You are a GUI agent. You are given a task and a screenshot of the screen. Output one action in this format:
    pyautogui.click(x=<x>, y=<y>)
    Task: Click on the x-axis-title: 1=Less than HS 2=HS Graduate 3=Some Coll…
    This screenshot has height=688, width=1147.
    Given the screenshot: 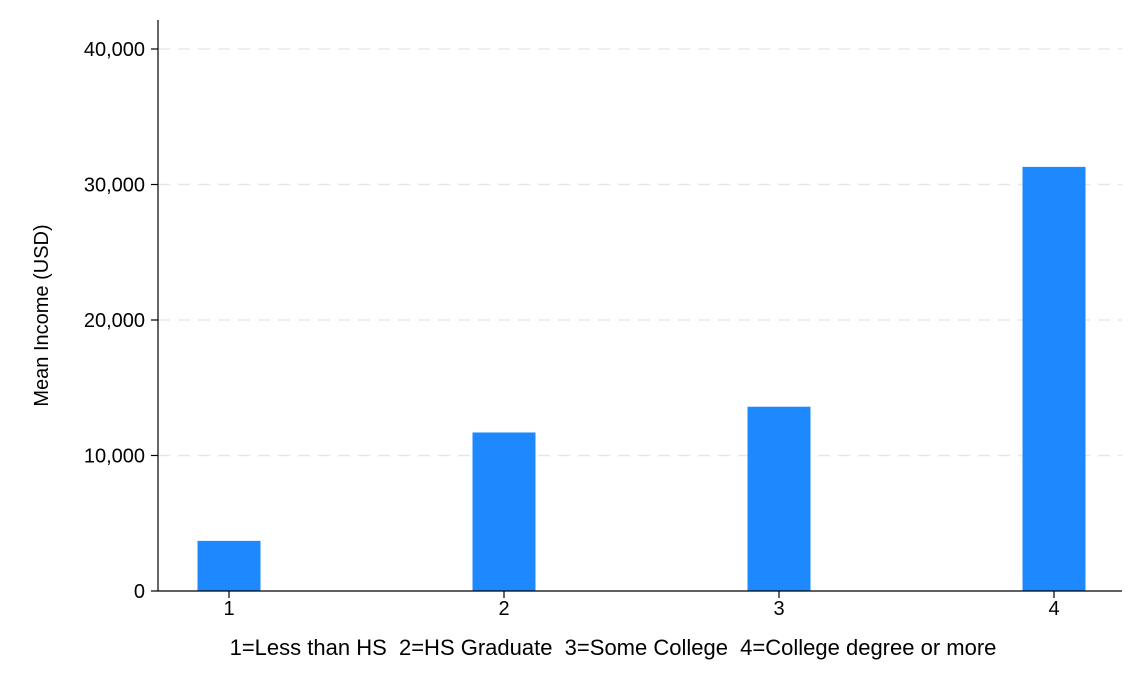 What is the action you would take?
    pyautogui.click(x=613, y=647)
    